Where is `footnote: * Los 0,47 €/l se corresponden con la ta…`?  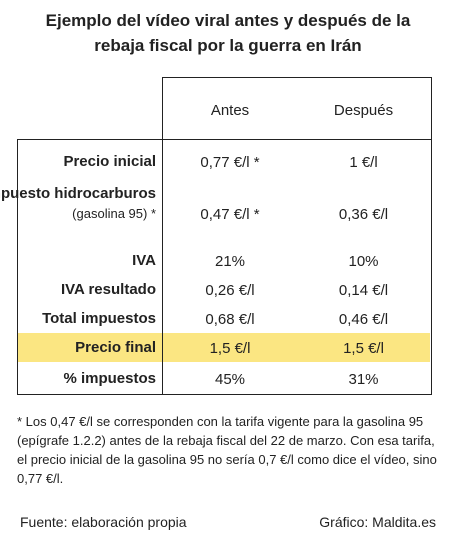
footnote: * Los 0,47 €/l se corresponden con la ta… is located at coordinates (227, 450).